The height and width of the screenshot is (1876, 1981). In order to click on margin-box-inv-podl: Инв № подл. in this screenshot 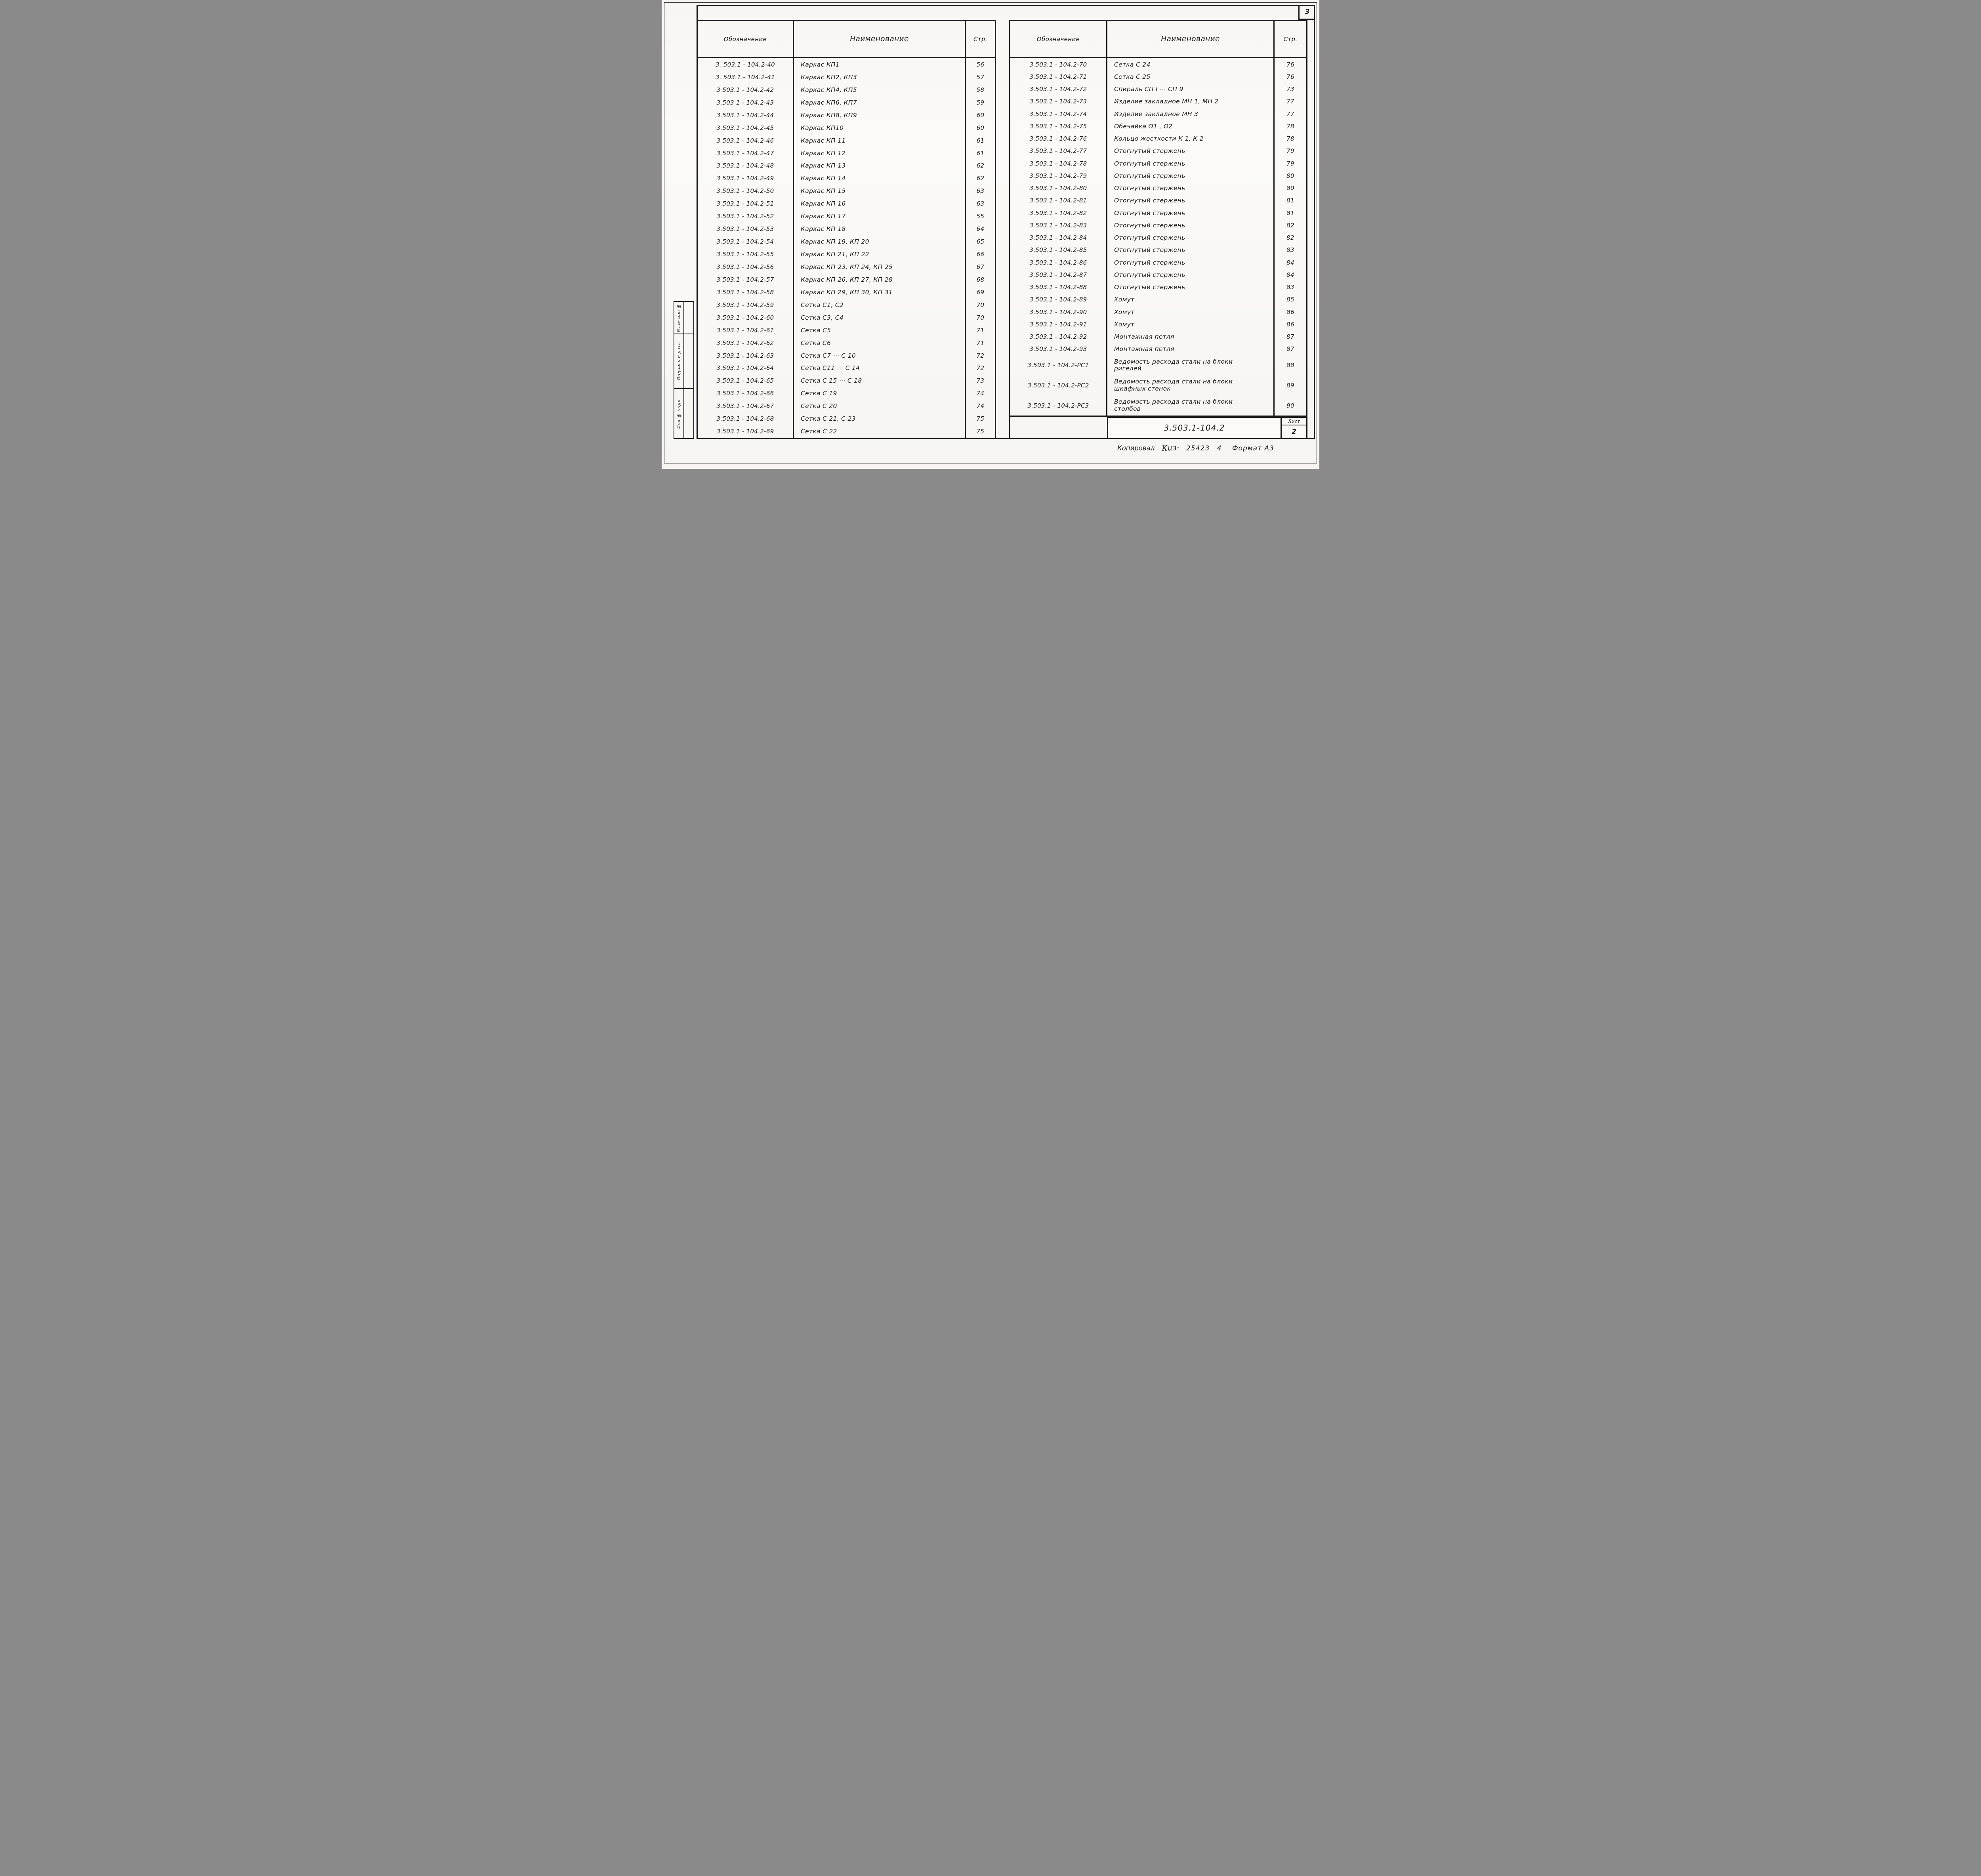, I will do `click(684, 413)`.